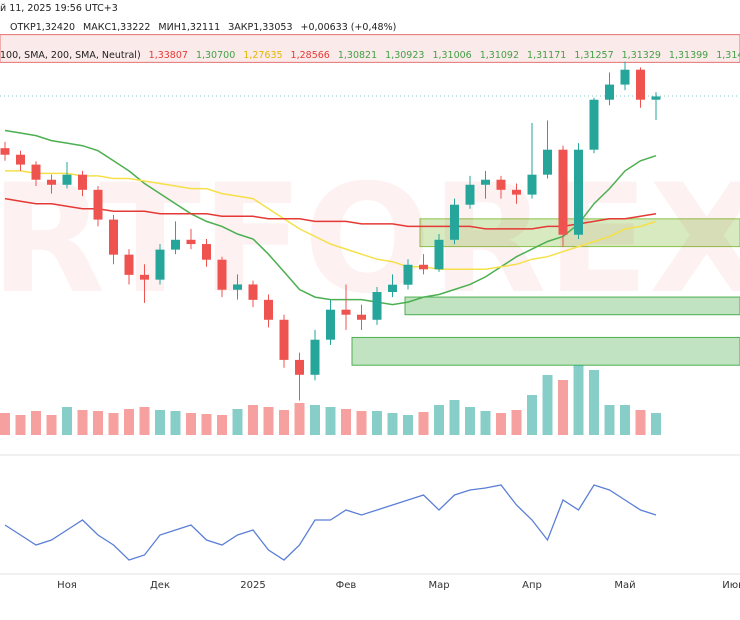 This screenshot has height=620, width=740. Describe the element at coordinates (594, 55) in the screenshot. I see `indicator-value: 1,31257` at that location.